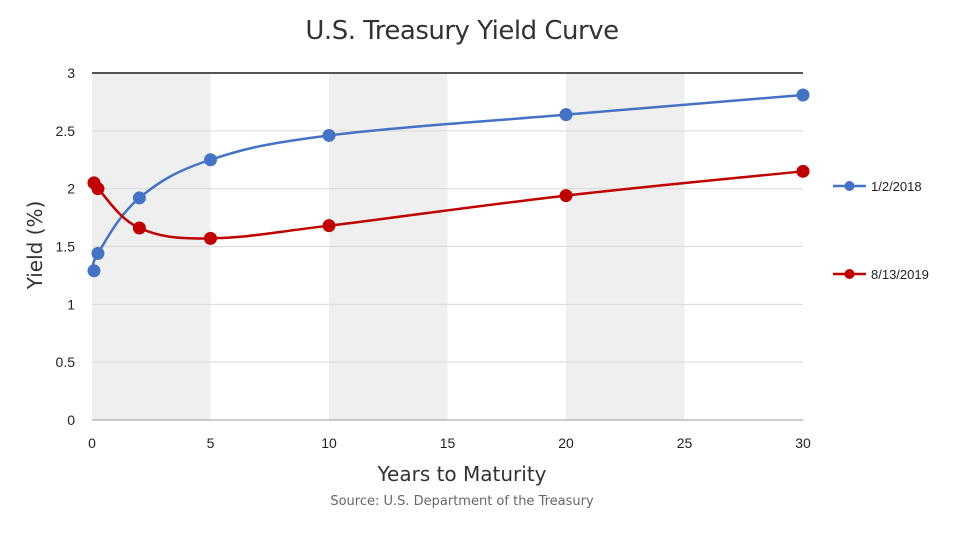  I want to click on x-tick-label: 15, so click(448, 443).